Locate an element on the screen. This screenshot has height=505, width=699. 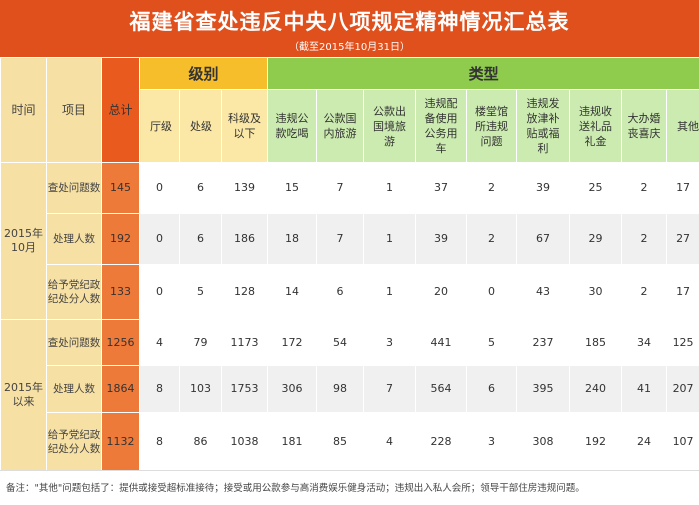
type-cell: 54 is located at coordinates (340, 343).